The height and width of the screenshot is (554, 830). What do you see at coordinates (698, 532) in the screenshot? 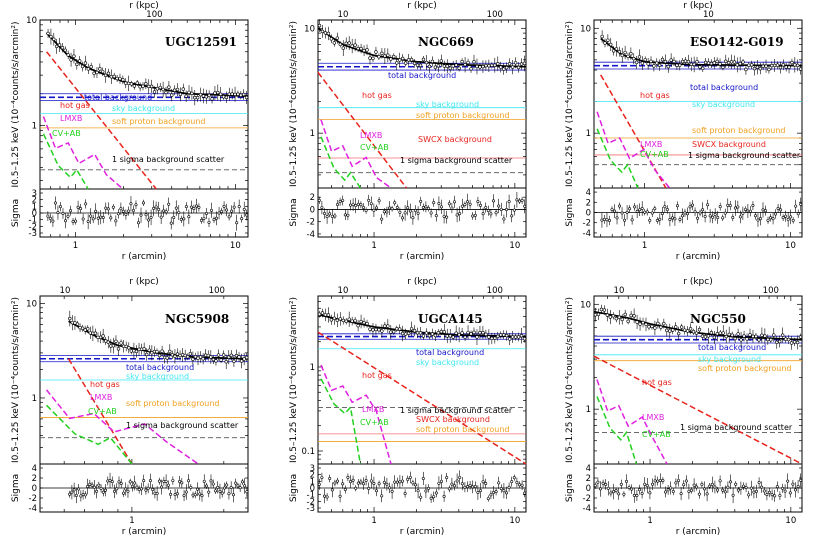
I see `x-axis-title: r (arcmin)` at bounding box center [698, 532].